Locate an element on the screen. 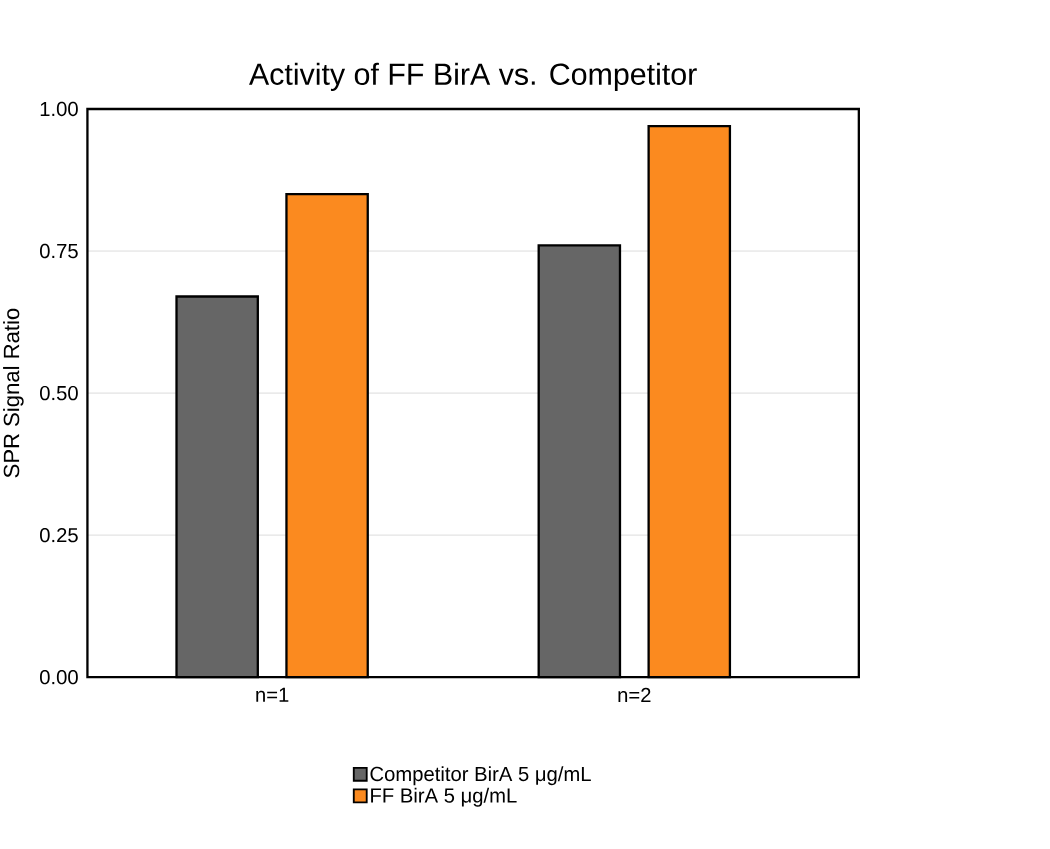 The image size is (1050, 849). x-tick-label: n=1 is located at coordinates (272, 694).